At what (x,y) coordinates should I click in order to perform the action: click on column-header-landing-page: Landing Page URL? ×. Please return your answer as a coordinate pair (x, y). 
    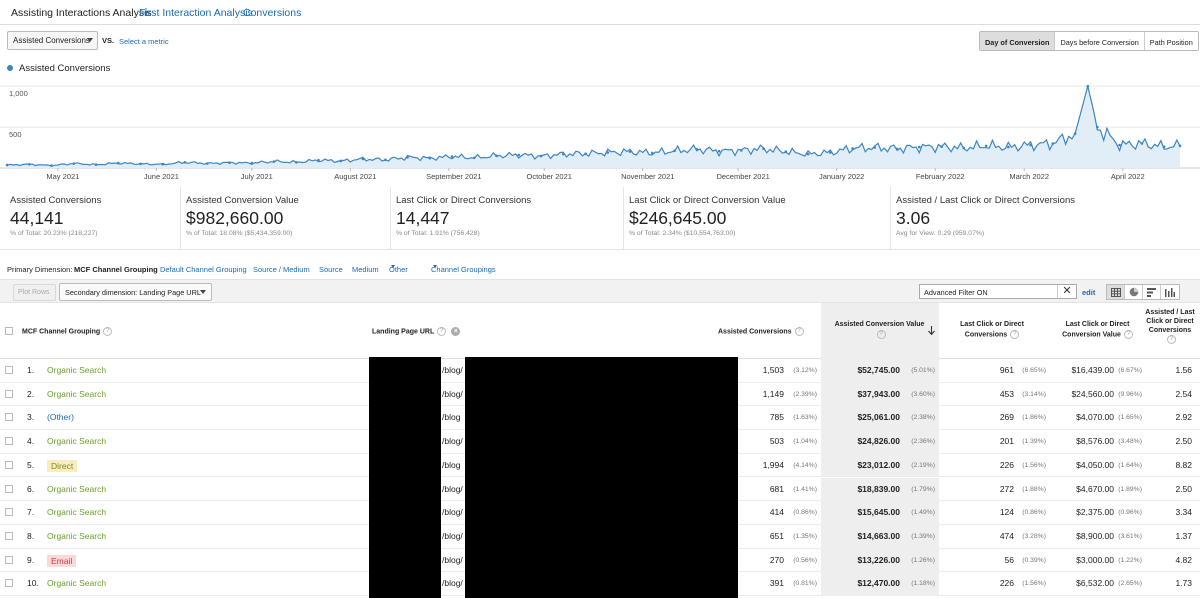
    Looking at the image, I should click on (416, 332).